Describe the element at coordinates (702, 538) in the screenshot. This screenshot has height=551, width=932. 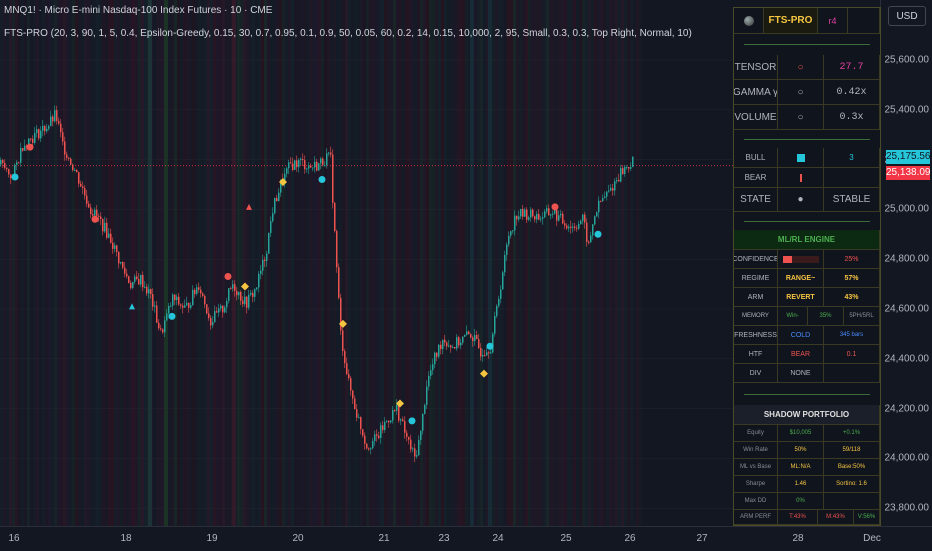
I see `time-tick: 27` at that location.